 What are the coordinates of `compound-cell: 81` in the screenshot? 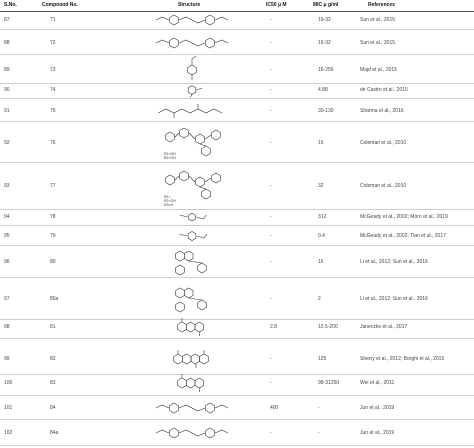 It's located at (53, 327).